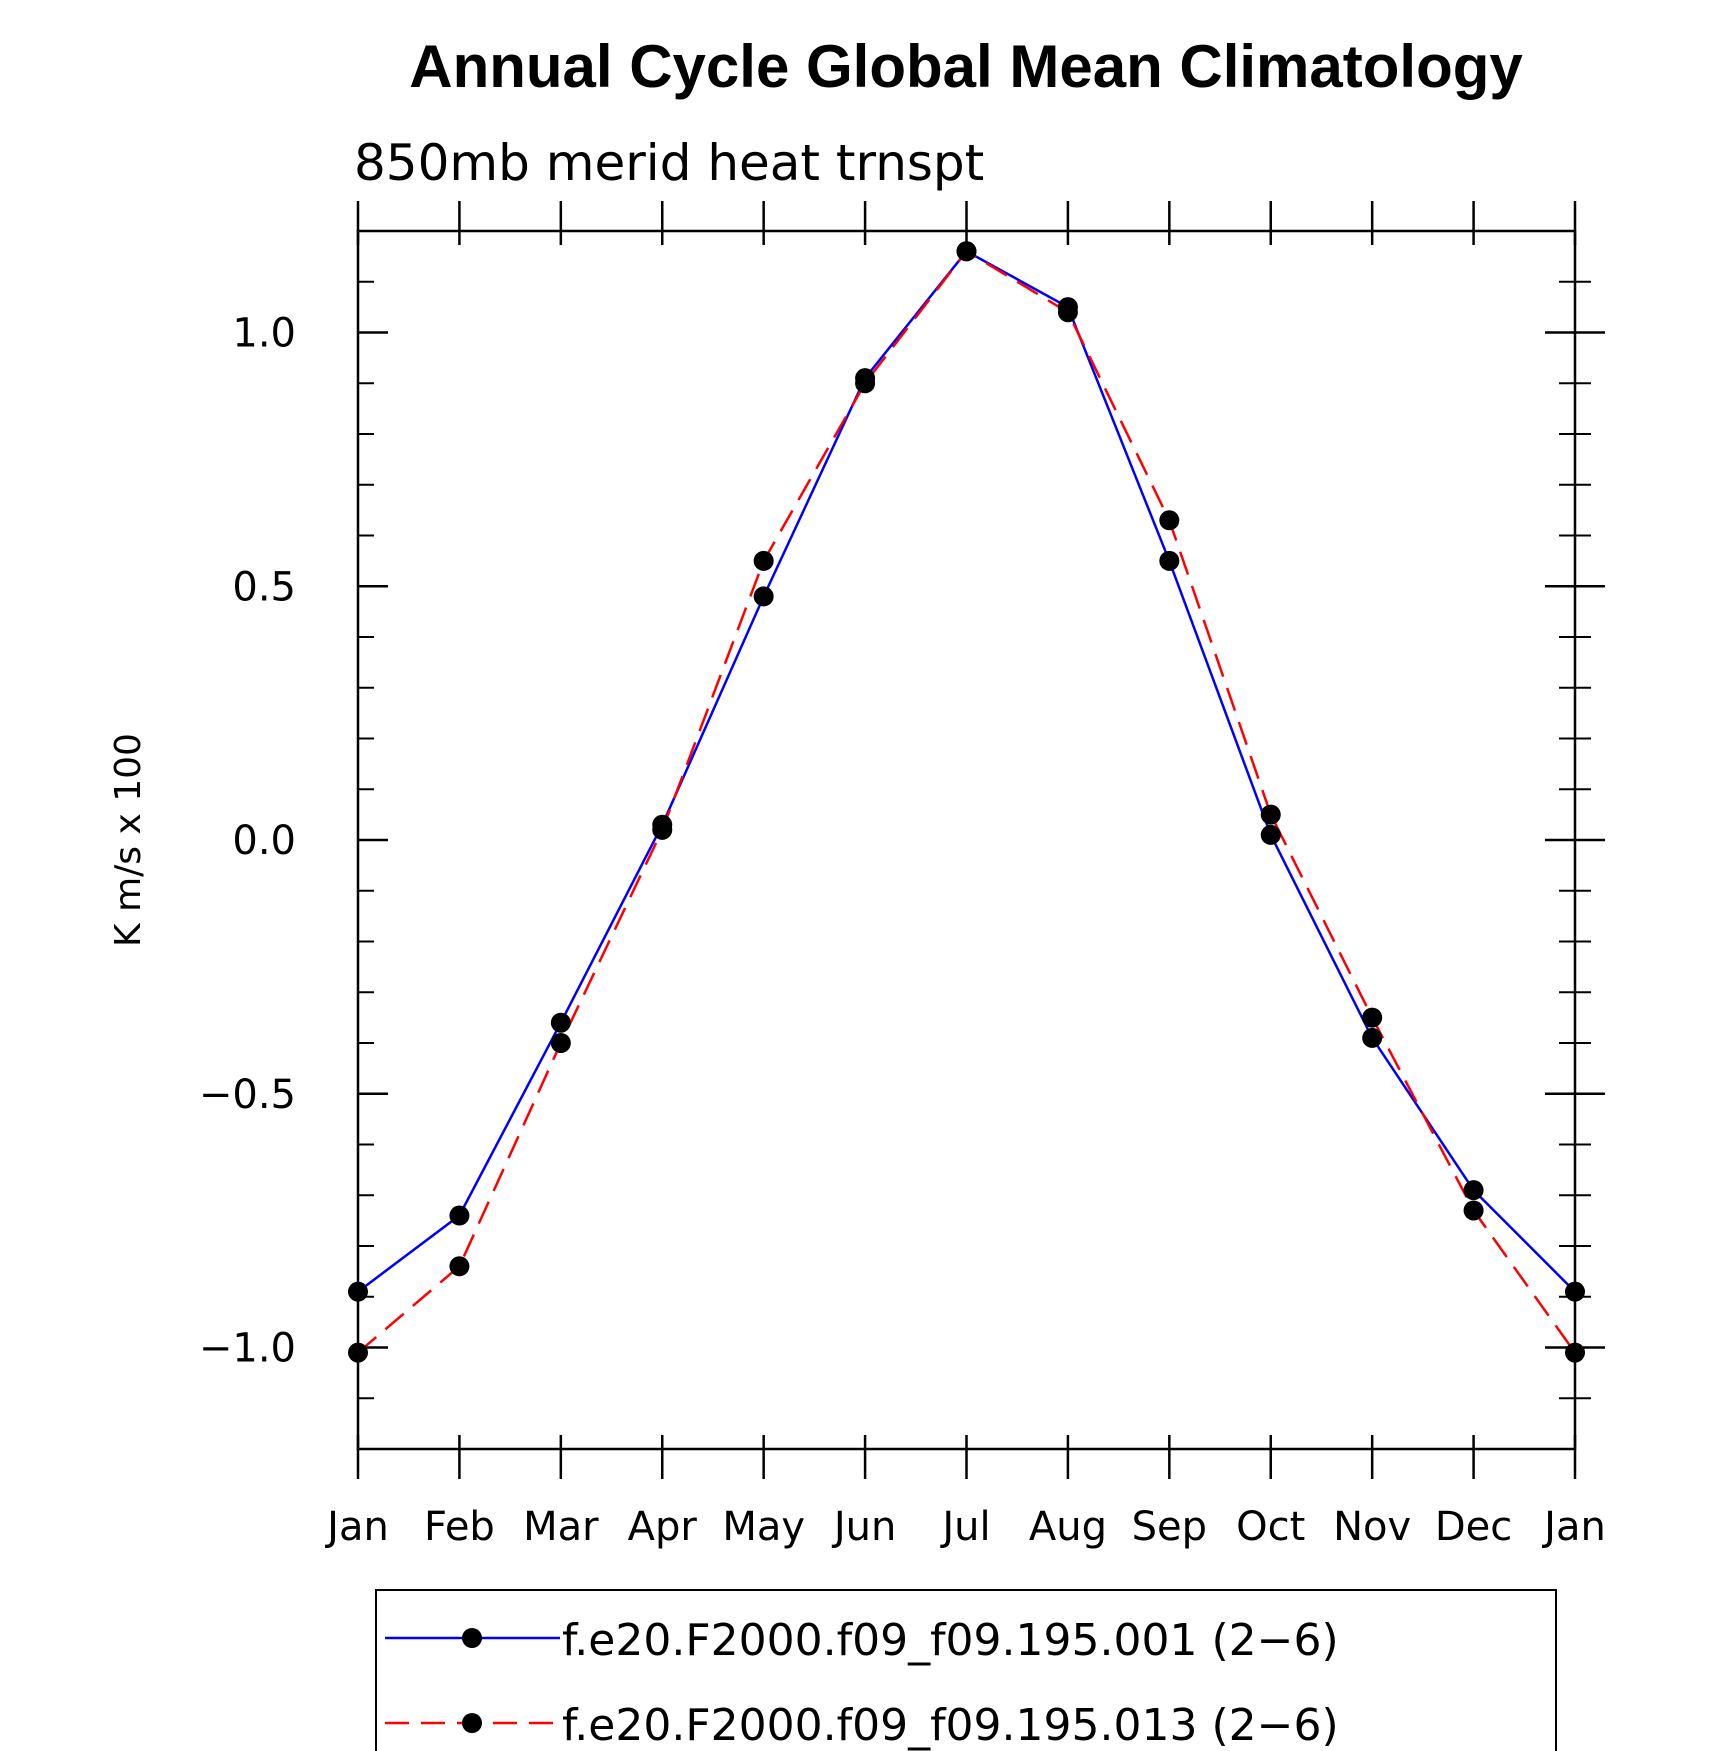  Describe the element at coordinates (763, 1527) in the screenshot. I see `x-tick-label: May` at that location.